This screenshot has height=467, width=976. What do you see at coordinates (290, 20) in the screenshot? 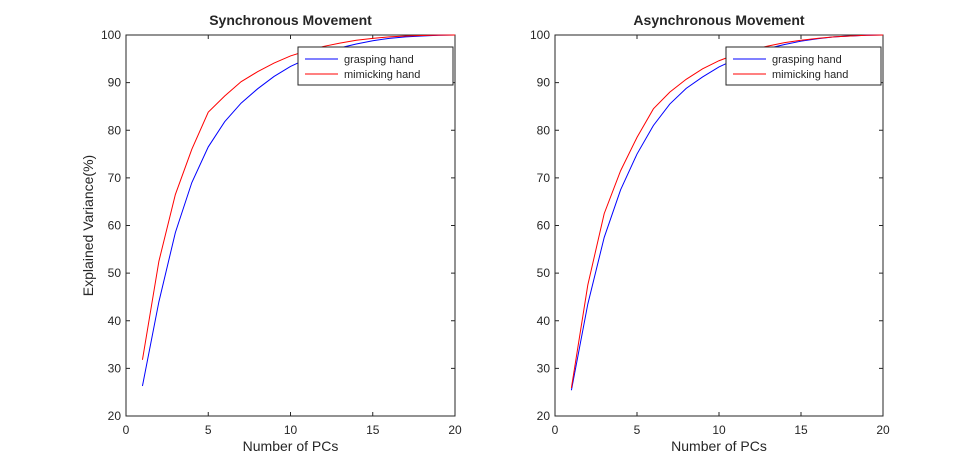
I see `chart-title: Synchronous Movement` at bounding box center [290, 20].